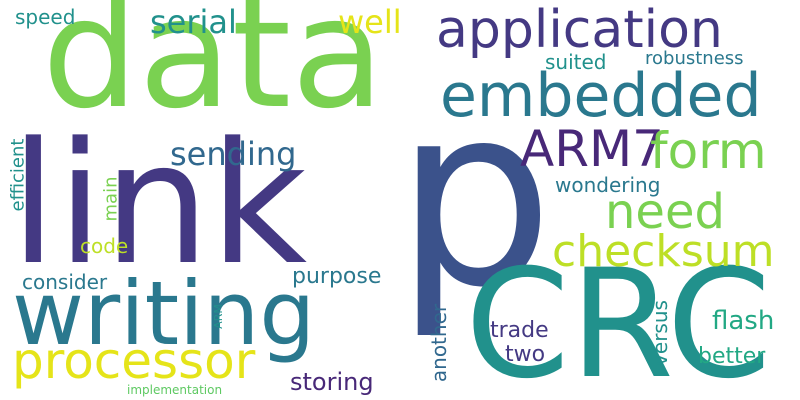 Image resolution: width=800 pixels, height=400 pixels. What do you see at coordinates (233, 154) in the screenshot?
I see `word-sending: sending` at bounding box center [233, 154].